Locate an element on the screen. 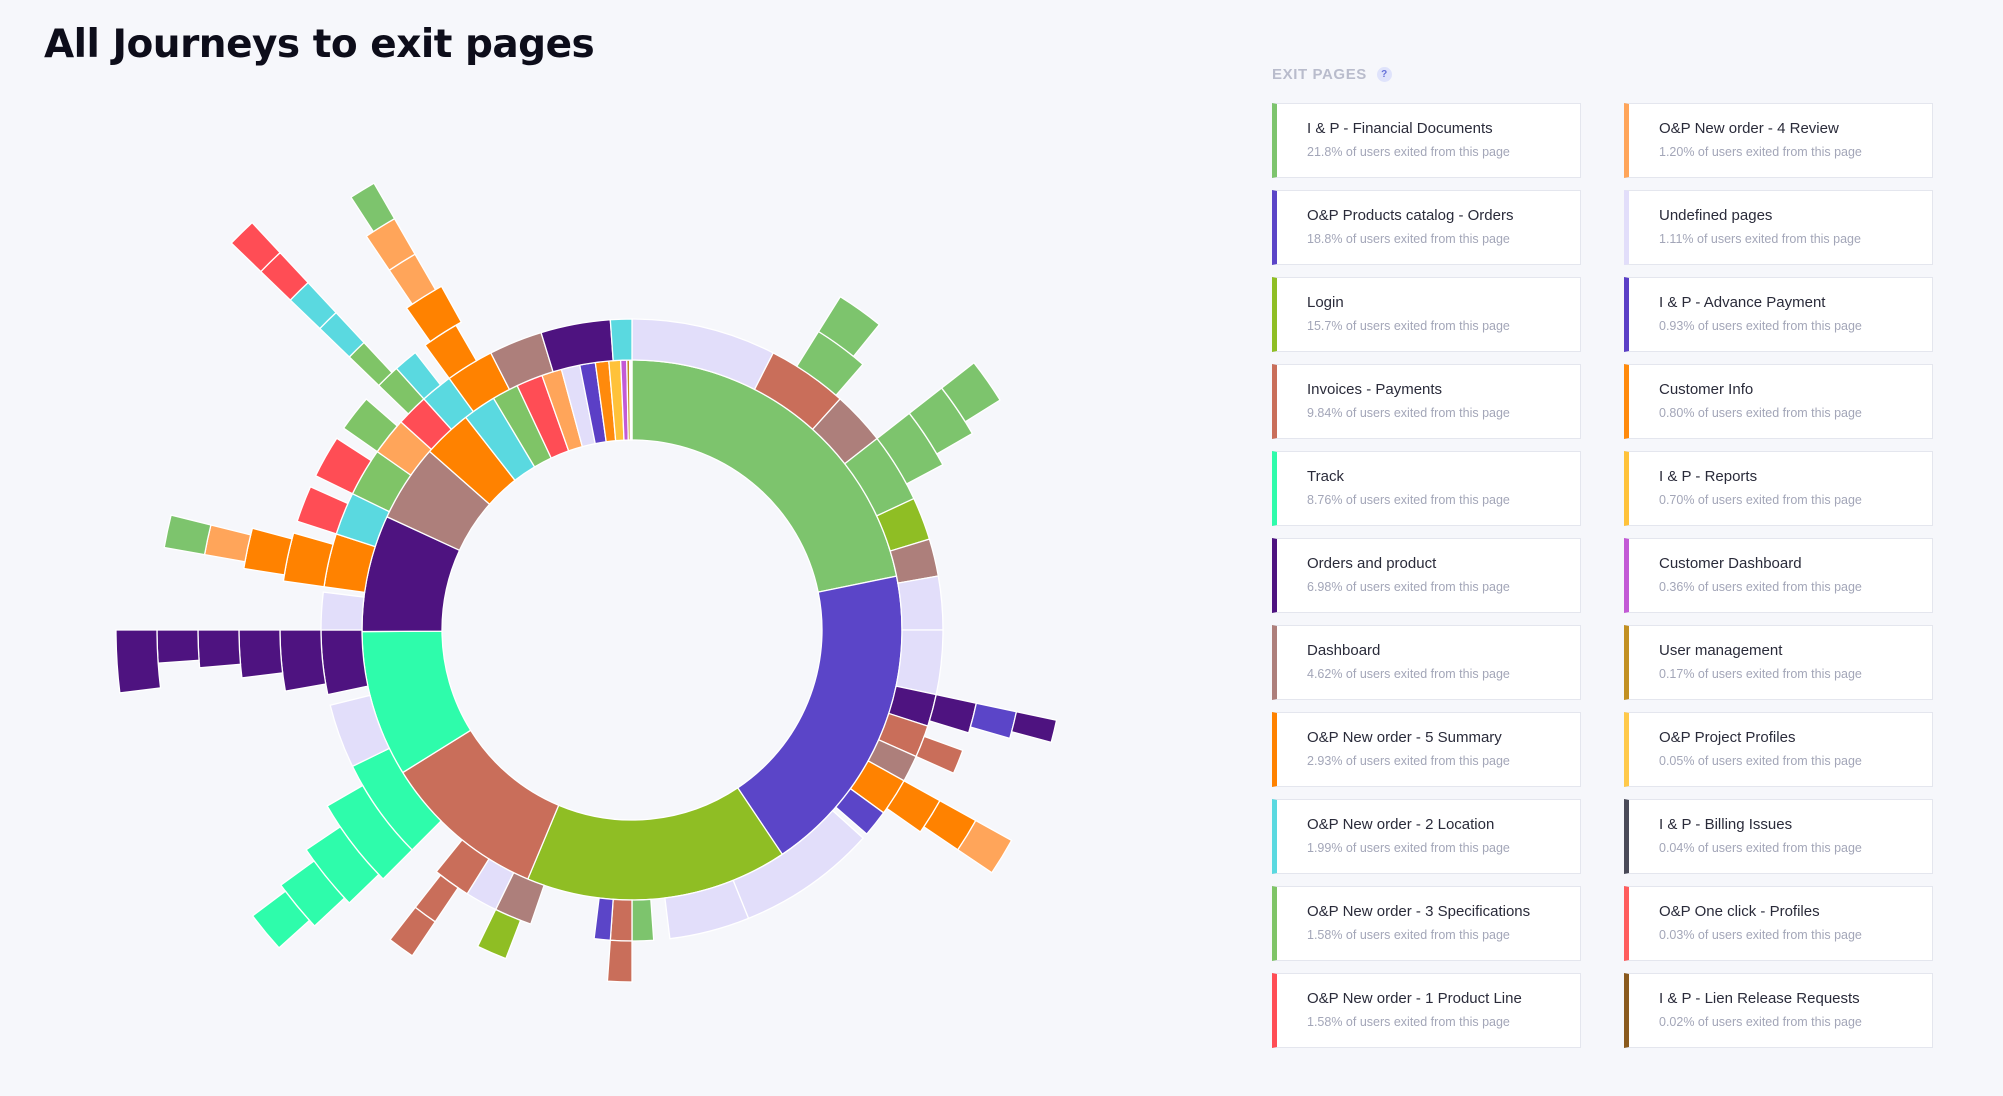 This screenshot has width=2003, height=1096. exit-page-name: Undefined pages is located at coordinates (1716, 215).